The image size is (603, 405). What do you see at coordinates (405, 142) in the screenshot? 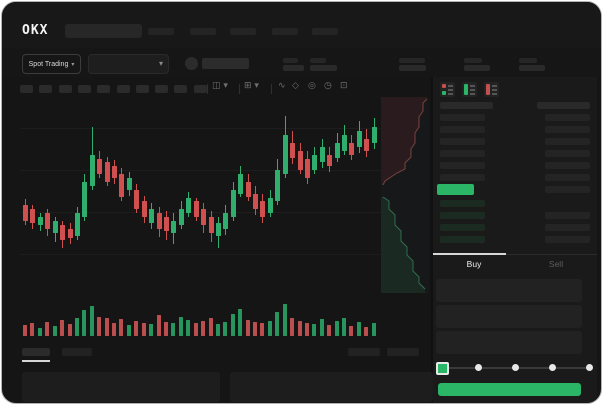
I see `asks-depth-line` at bounding box center [405, 142].